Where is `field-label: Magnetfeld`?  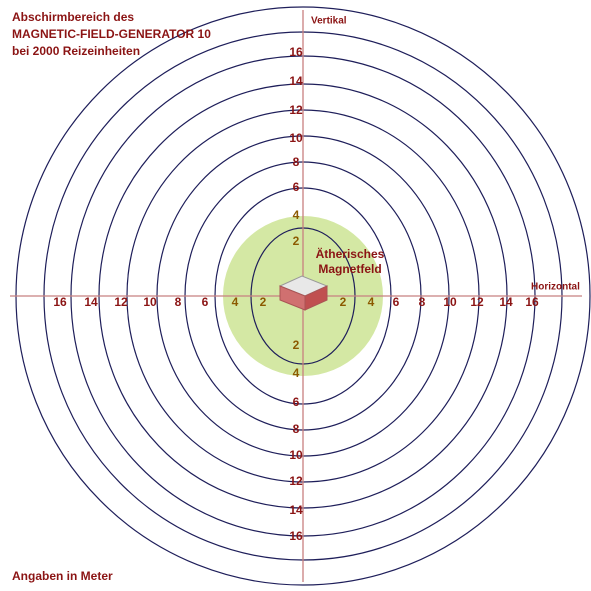
field-label: Magnetfeld is located at coordinates (349, 269).